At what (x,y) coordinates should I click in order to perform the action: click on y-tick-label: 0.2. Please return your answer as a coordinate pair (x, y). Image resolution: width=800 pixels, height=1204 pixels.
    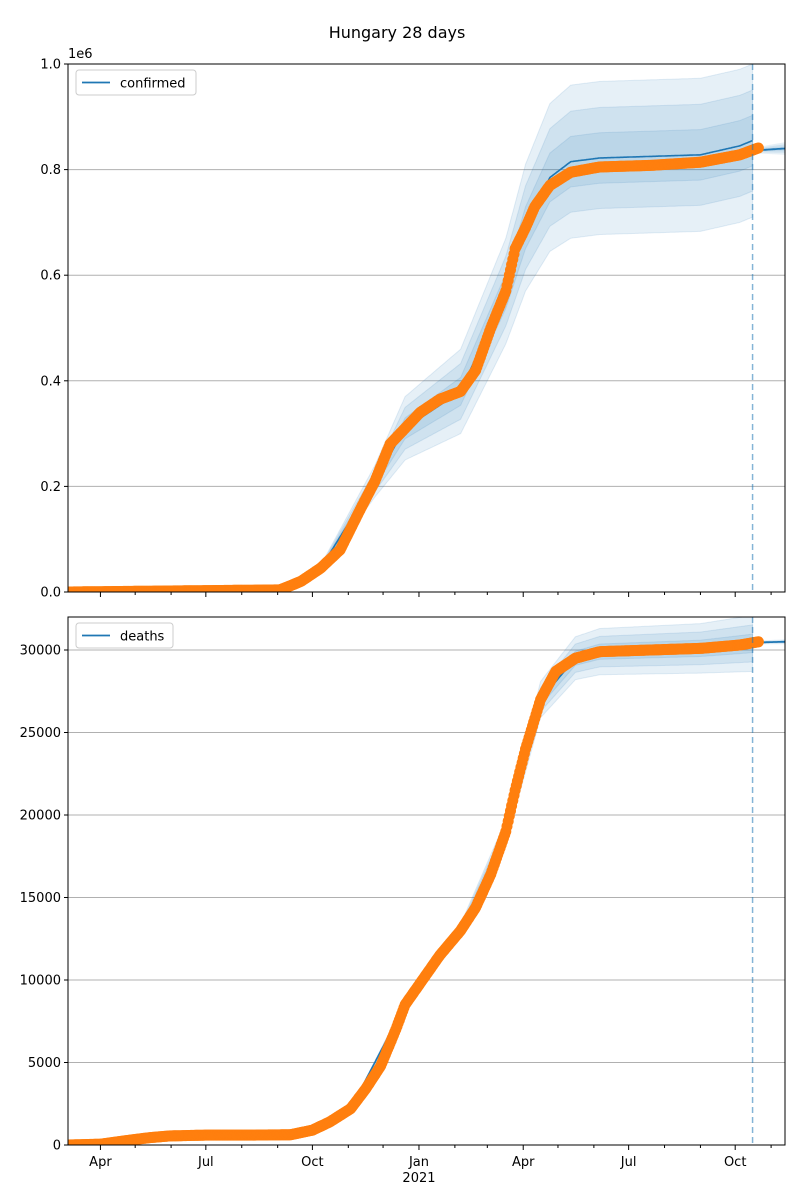
    Looking at the image, I should click on (50, 487).